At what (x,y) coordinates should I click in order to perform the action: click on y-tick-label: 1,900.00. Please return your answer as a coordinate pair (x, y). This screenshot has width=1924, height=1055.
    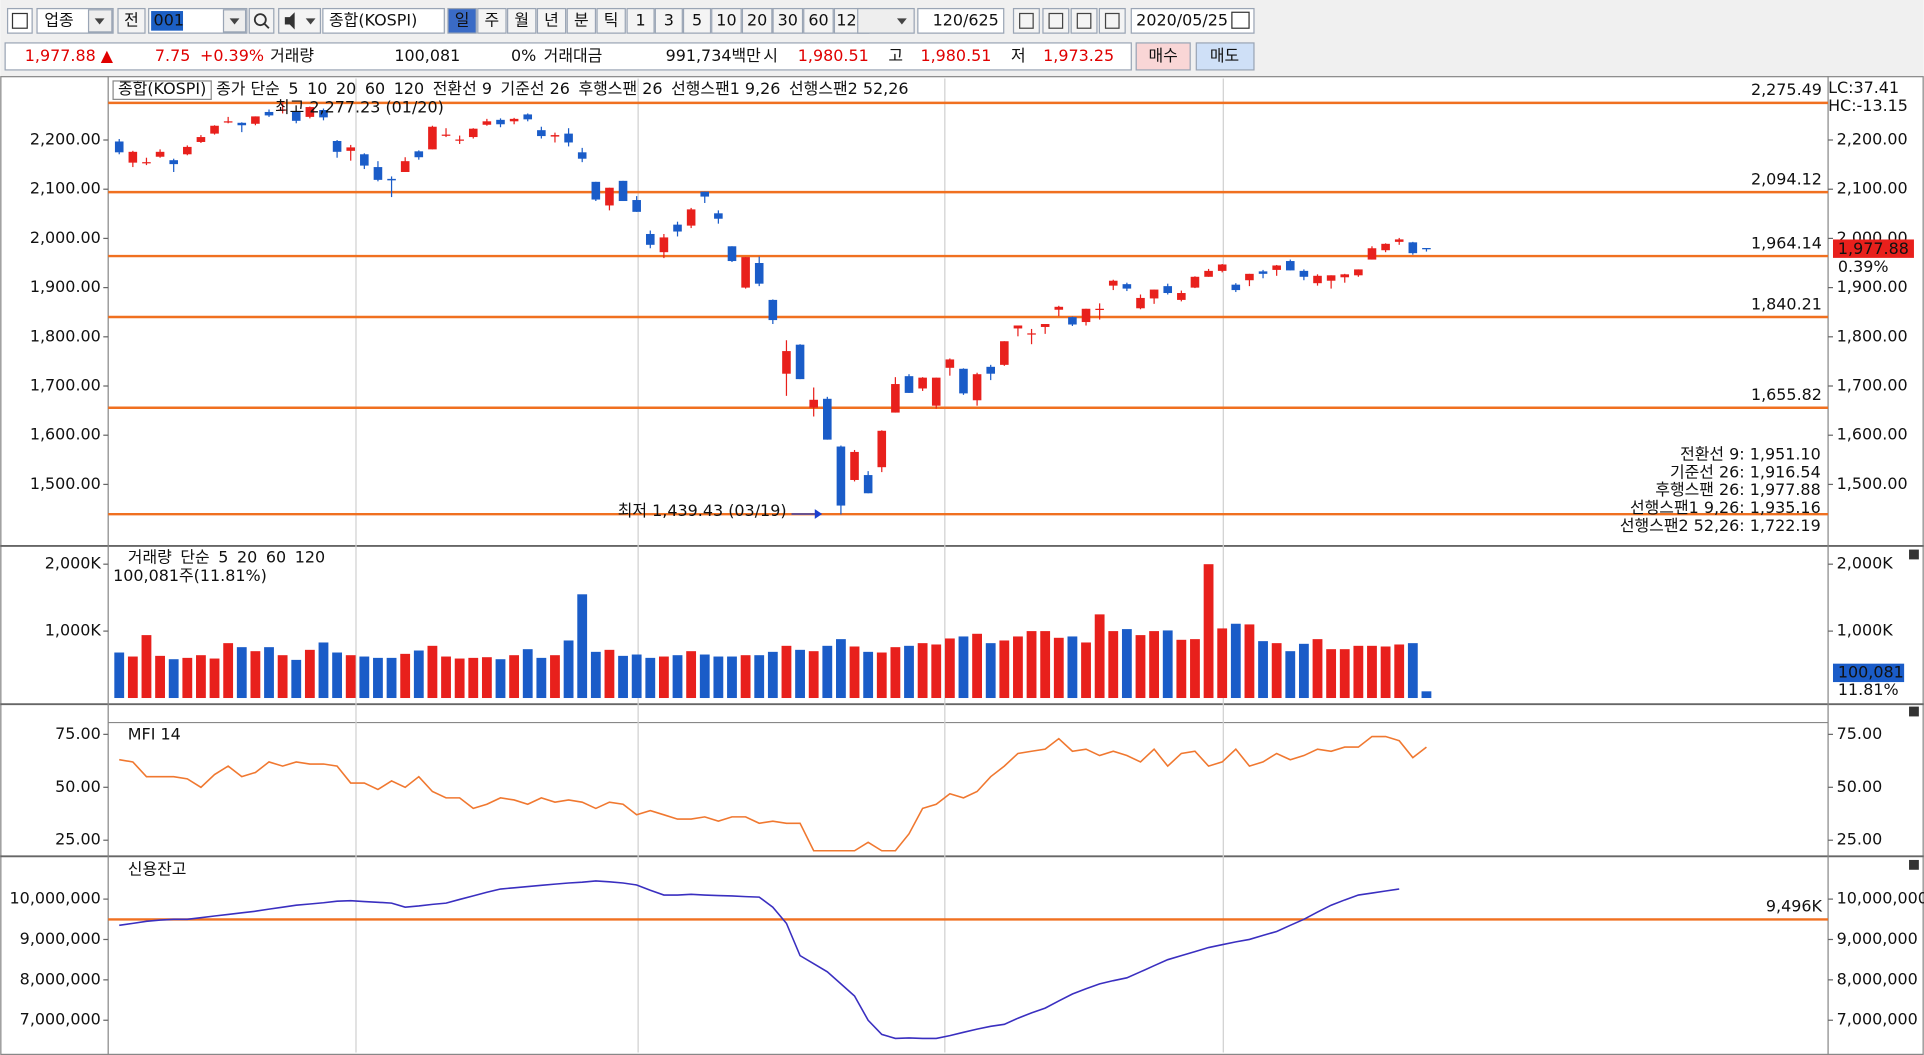
    Looking at the image, I should click on (1872, 286).